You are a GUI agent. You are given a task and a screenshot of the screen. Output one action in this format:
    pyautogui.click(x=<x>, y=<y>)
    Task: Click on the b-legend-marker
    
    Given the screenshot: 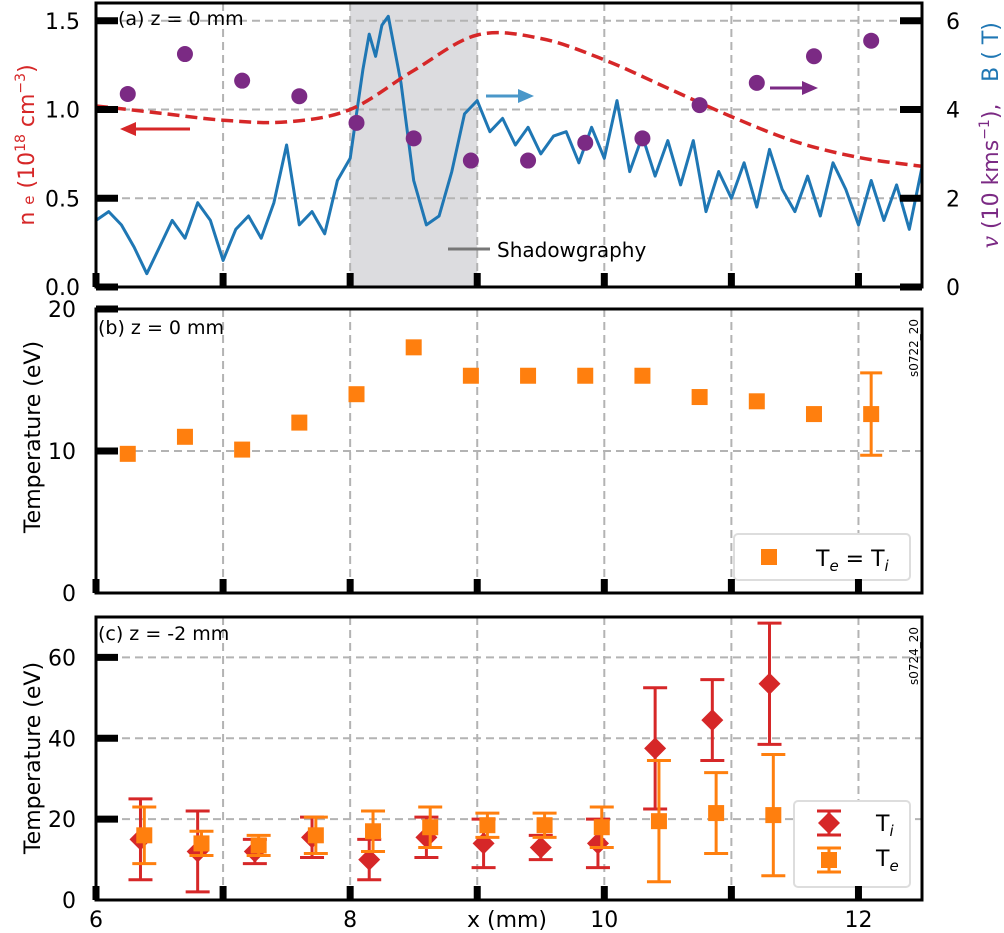 What is the action you would take?
    pyautogui.click(x=769, y=557)
    